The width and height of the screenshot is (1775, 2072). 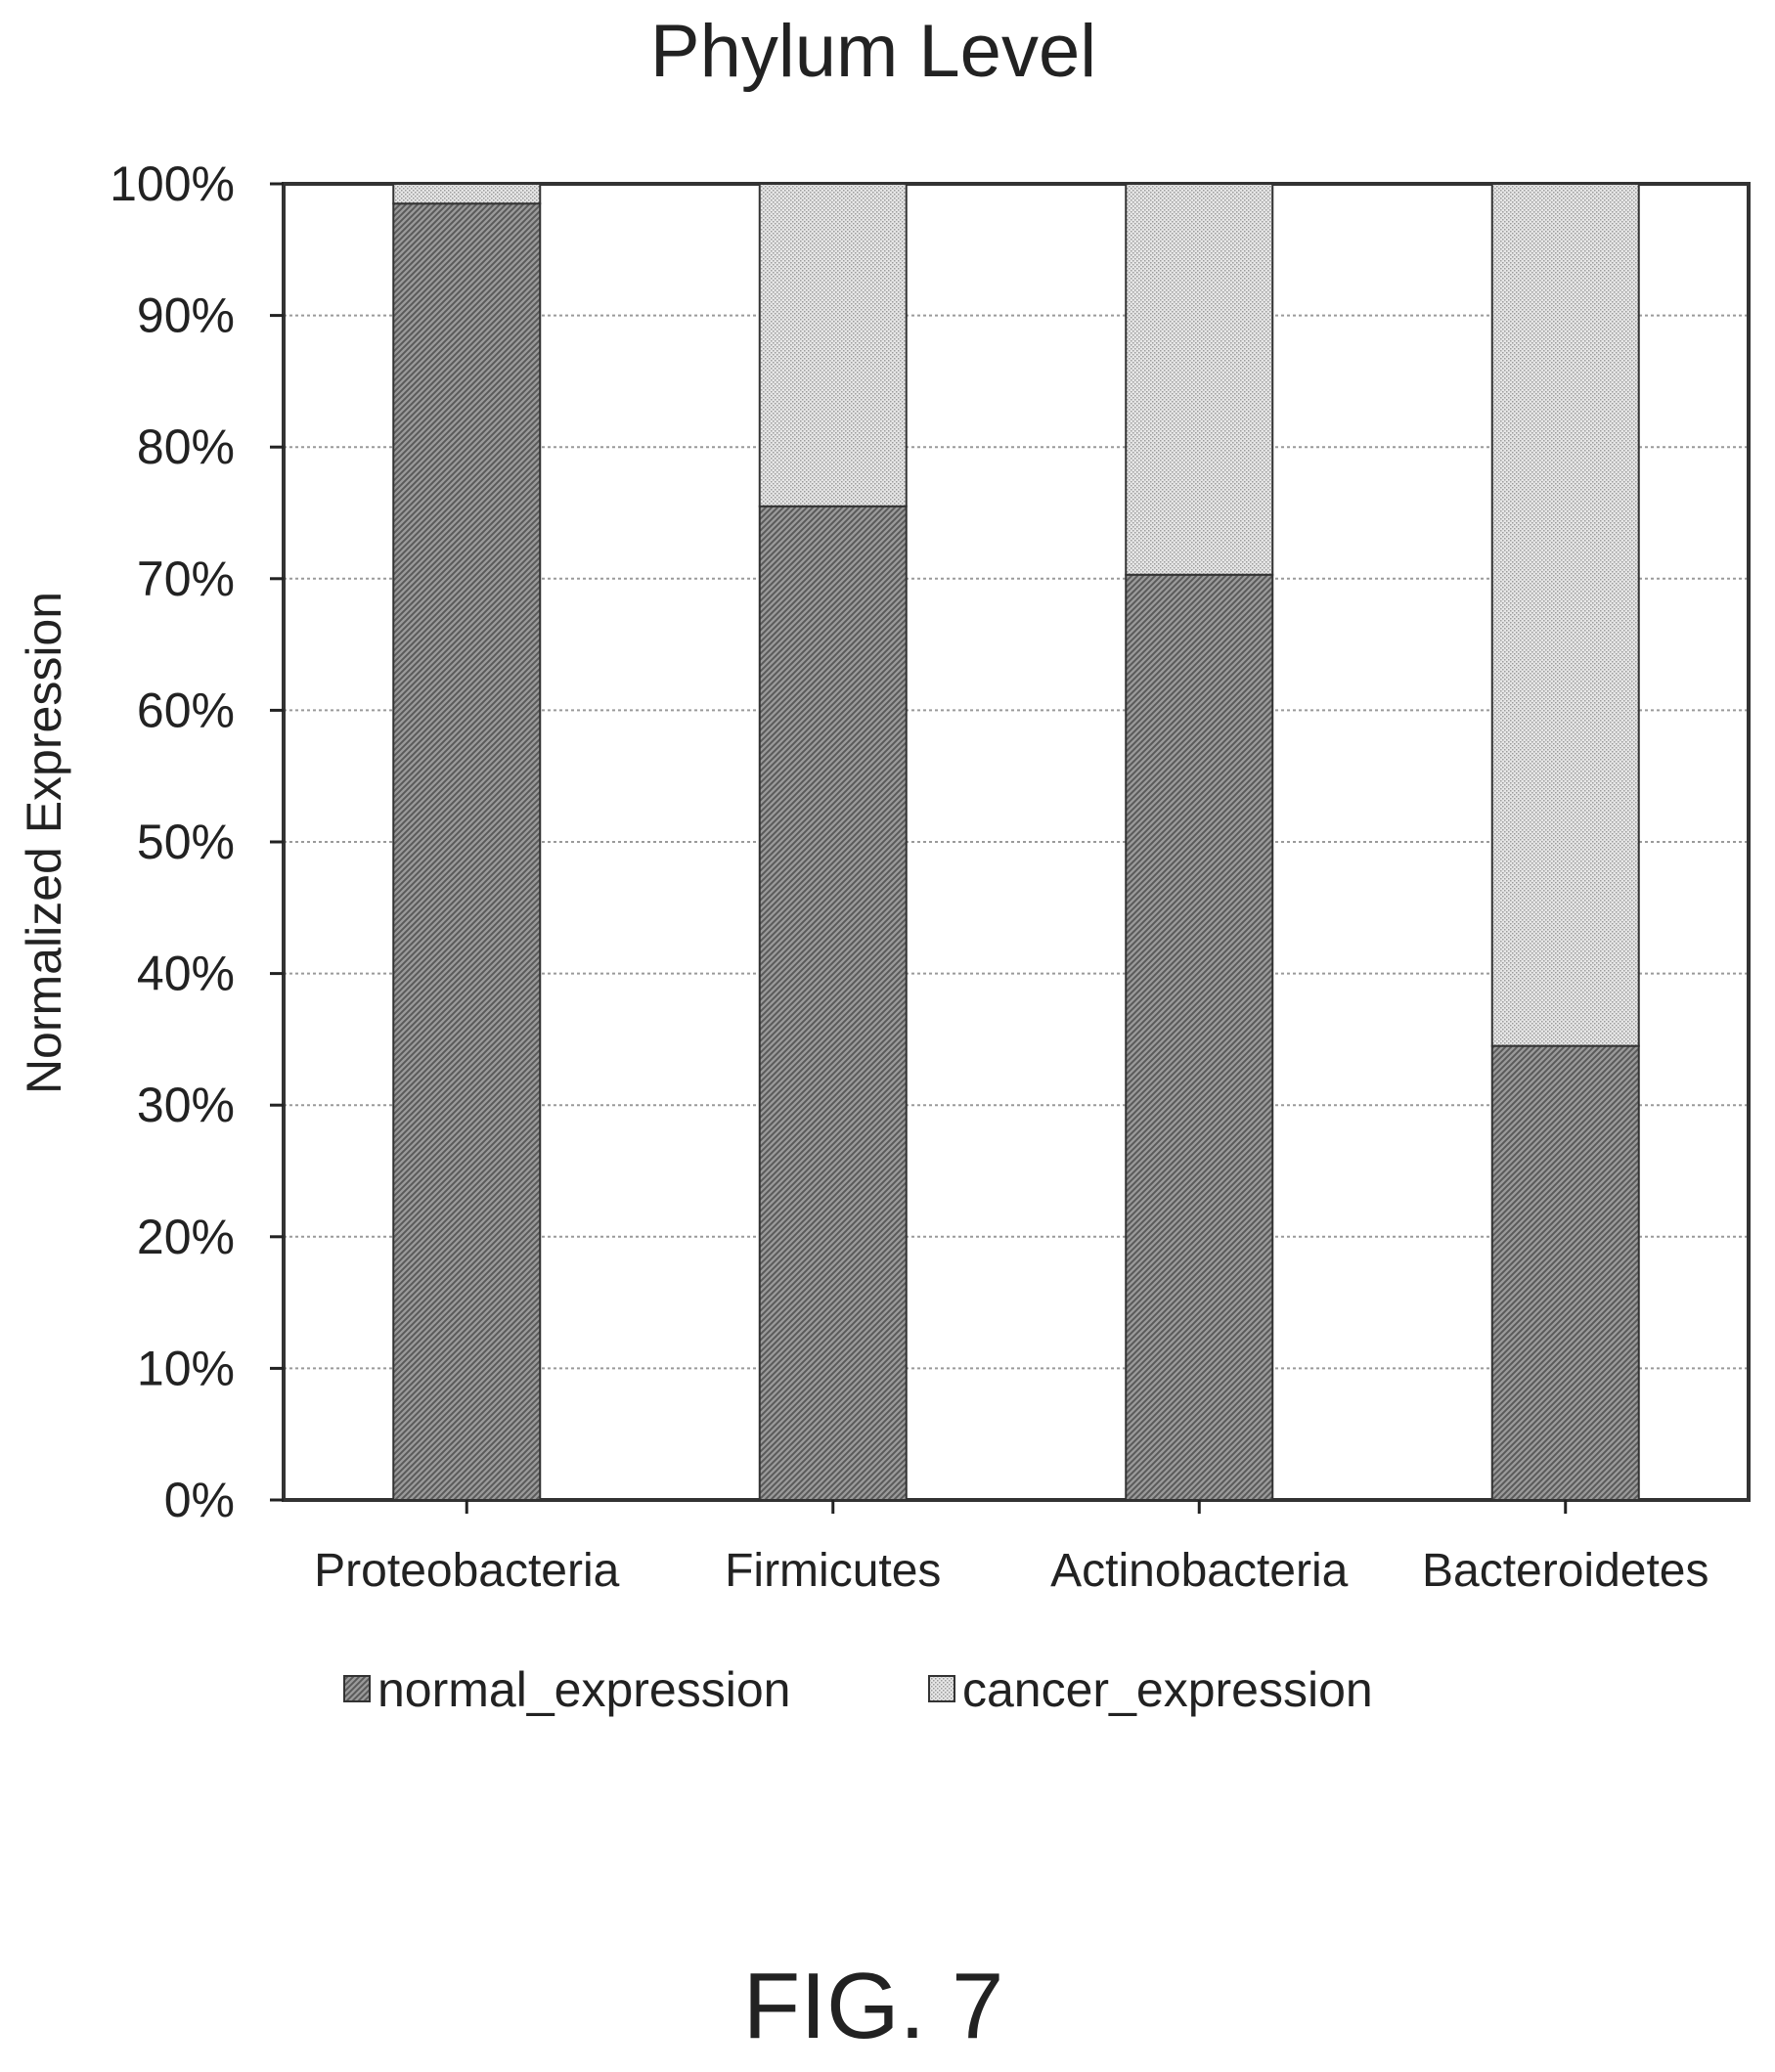 What do you see at coordinates (186, 1368) in the screenshot?
I see `y-tick-label: 10%` at bounding box center [186, 1368].